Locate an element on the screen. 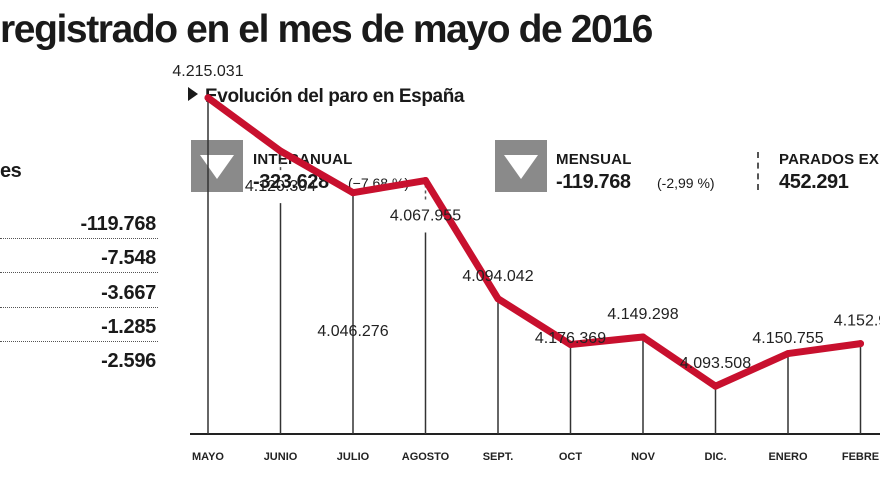 This screenshot has width=880, height=495. section-title-text: Evolución del paro en España is located at coordinates (335, 96).